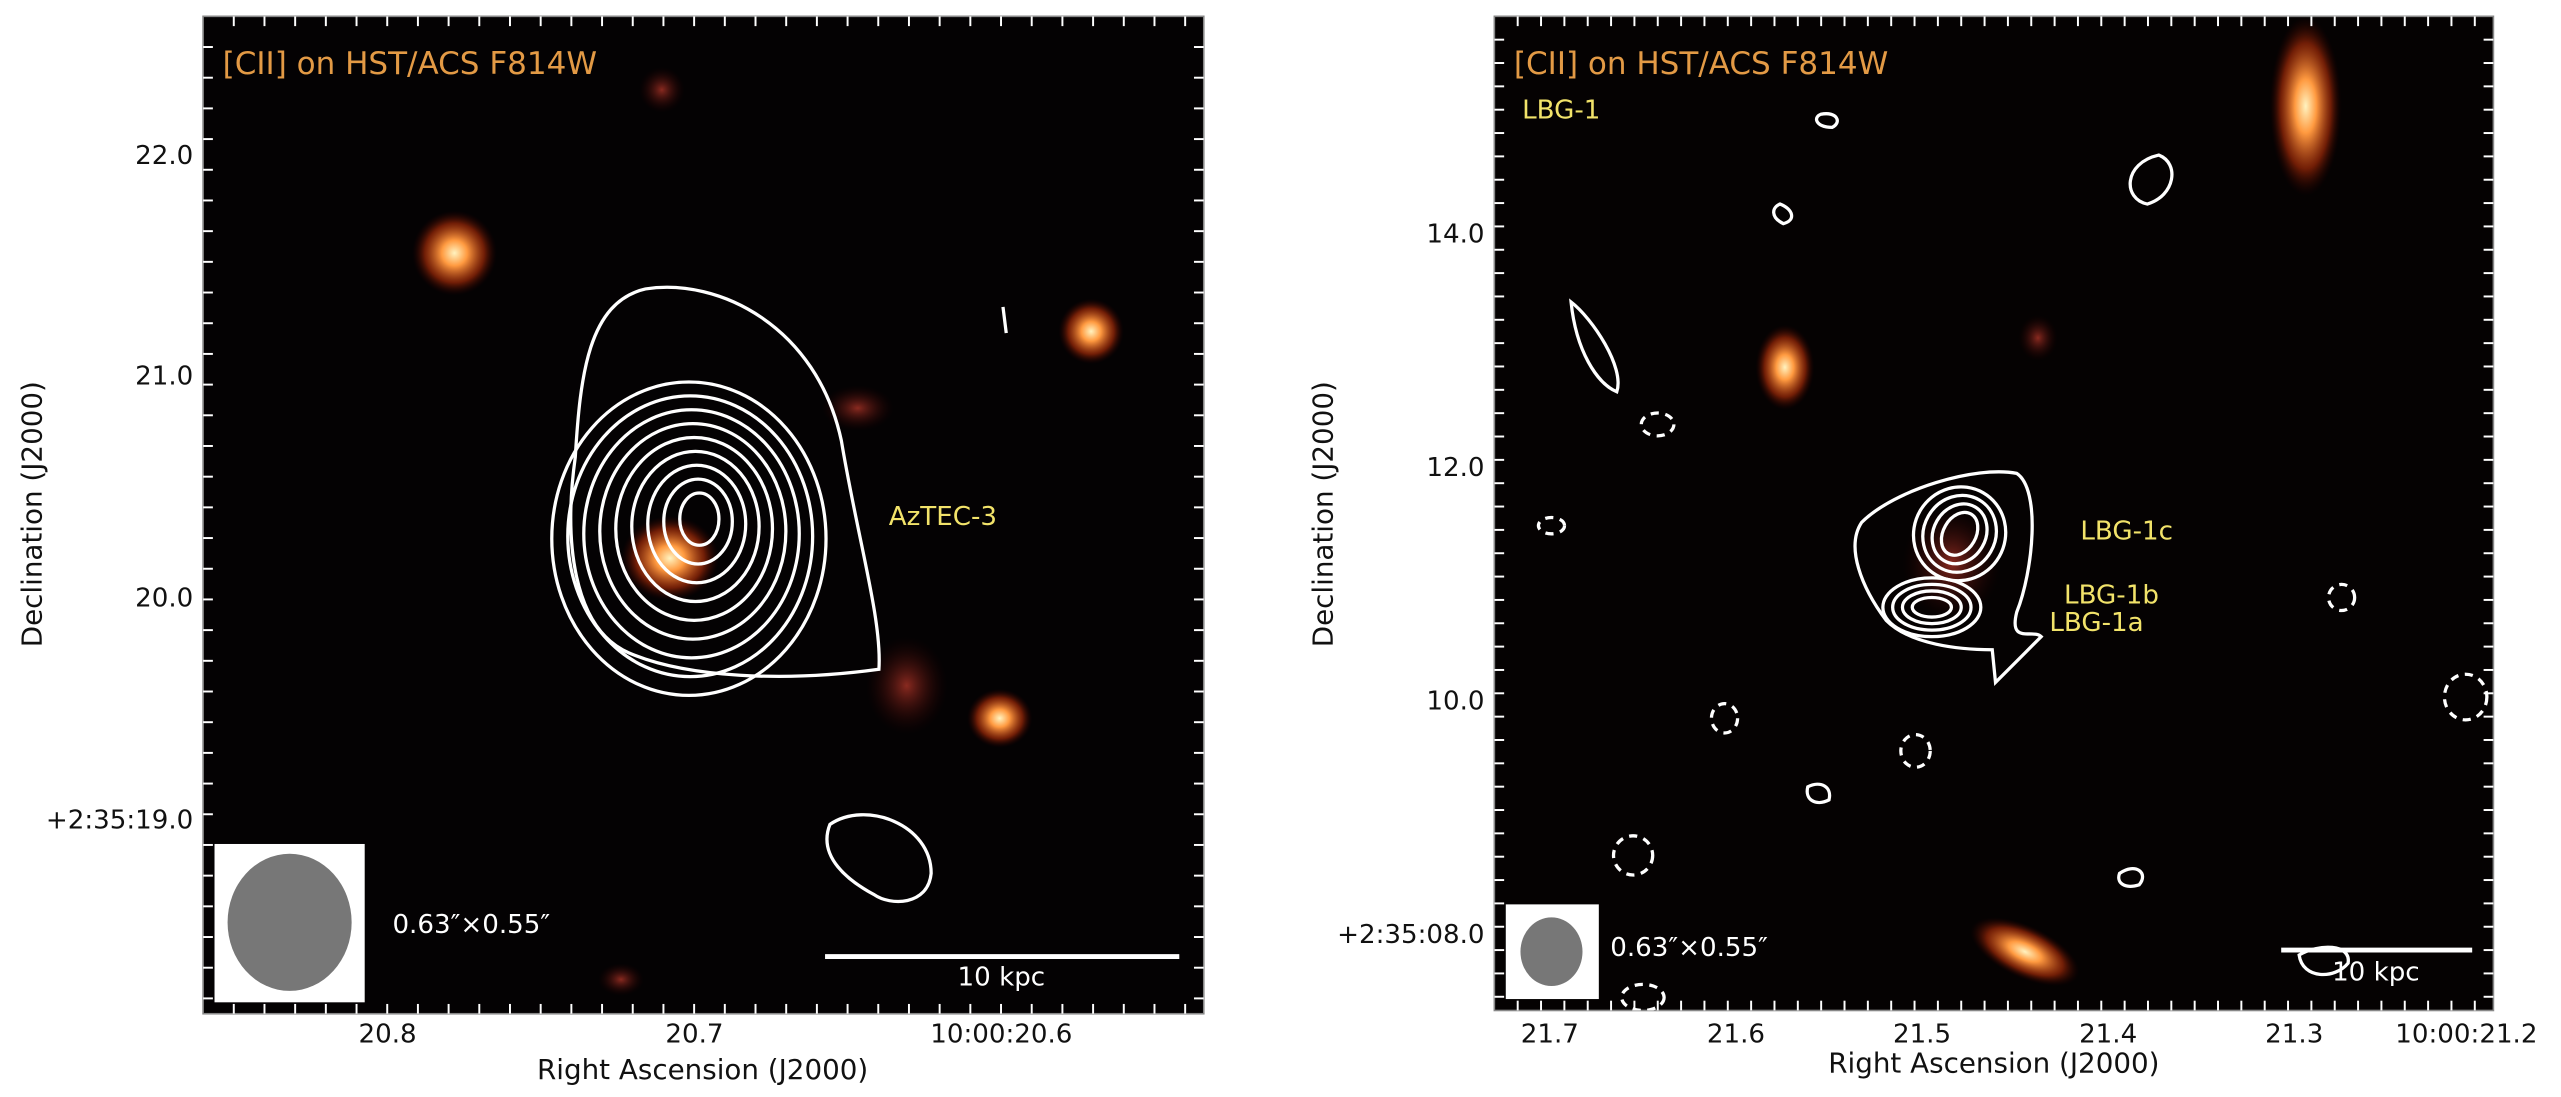 The image size is (2561, 1097). What do you see at coordinates (1455, 235) in the screenshot?
I see `y-tick-label: 14.0` at bounding box center [1455, 235].